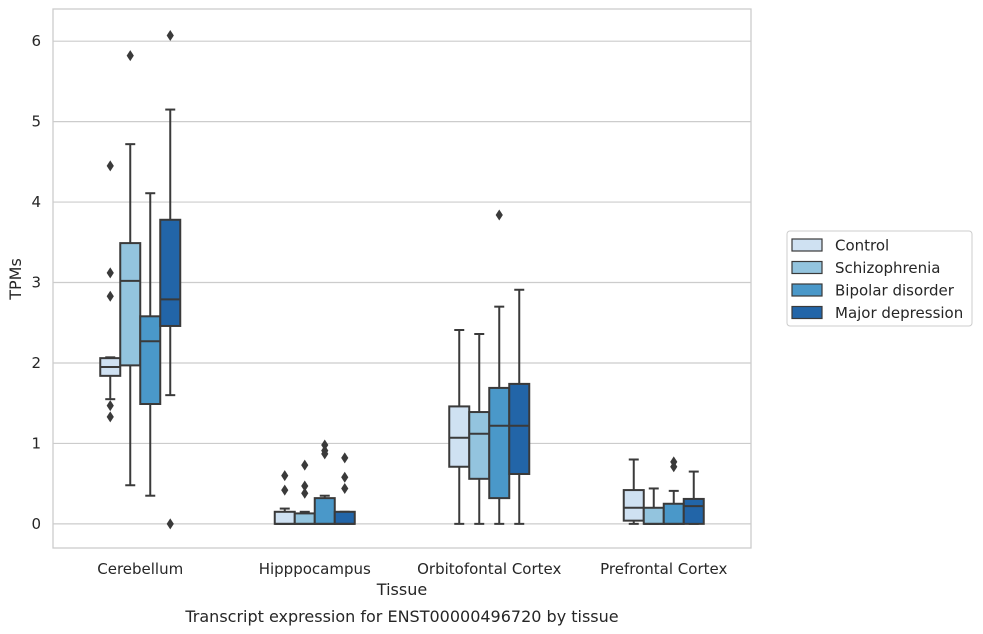 The image size is (983, 634). Describe the element at coordinates (36, 363) in the screenshot. I see `y-tick-label: 2` at that location.